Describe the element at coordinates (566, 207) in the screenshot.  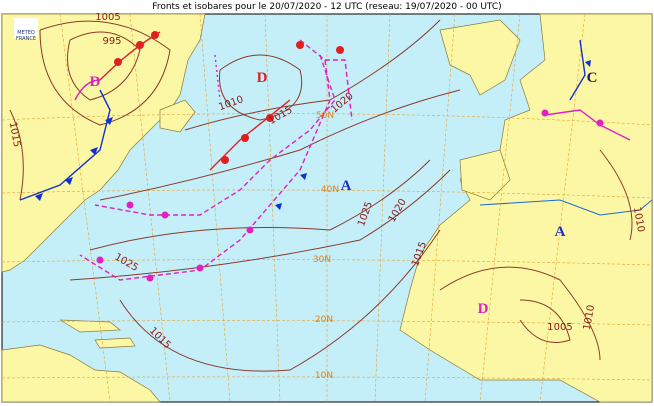
I see `mediterranean-coast` at that location.